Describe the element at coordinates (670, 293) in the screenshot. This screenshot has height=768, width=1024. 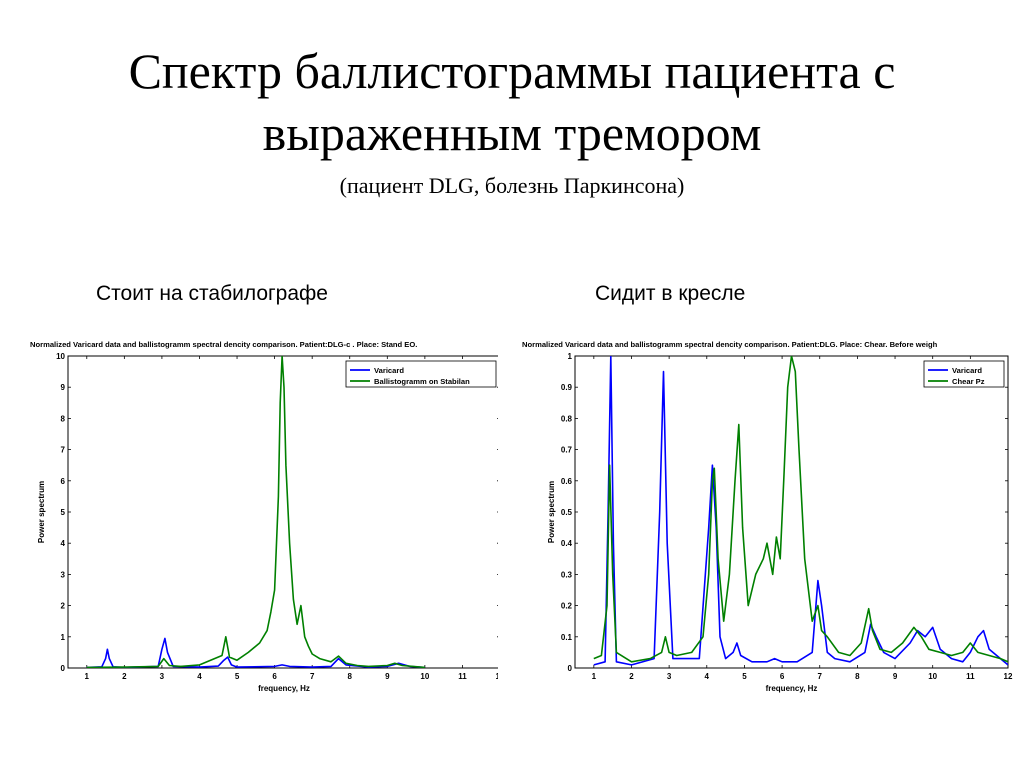
I see `right-panel-caption: Сидит в кресле` at that location.